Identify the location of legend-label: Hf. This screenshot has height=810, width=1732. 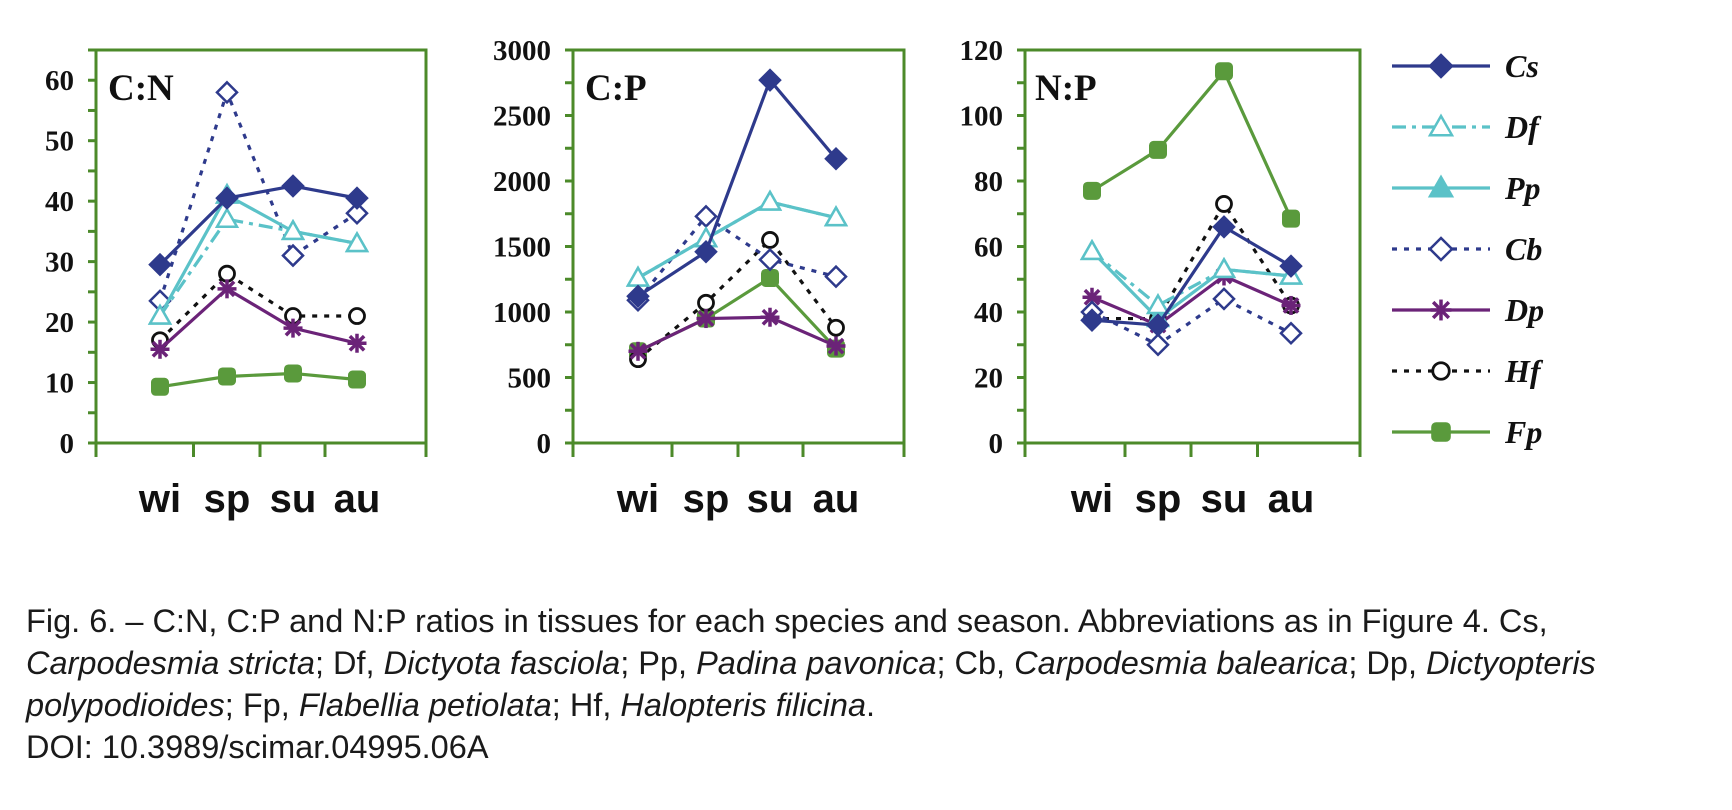
(1524, 371).